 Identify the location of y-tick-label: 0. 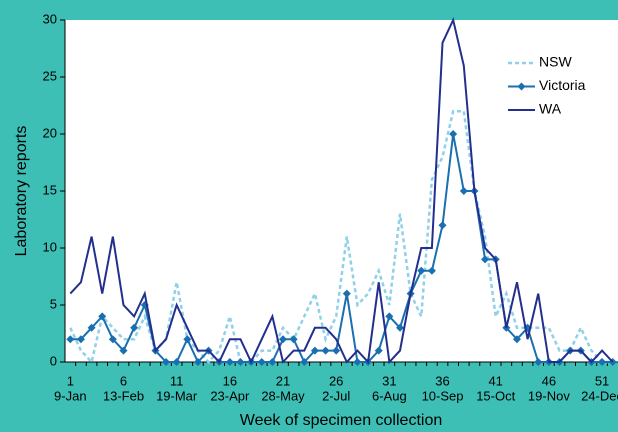
(53, 360).